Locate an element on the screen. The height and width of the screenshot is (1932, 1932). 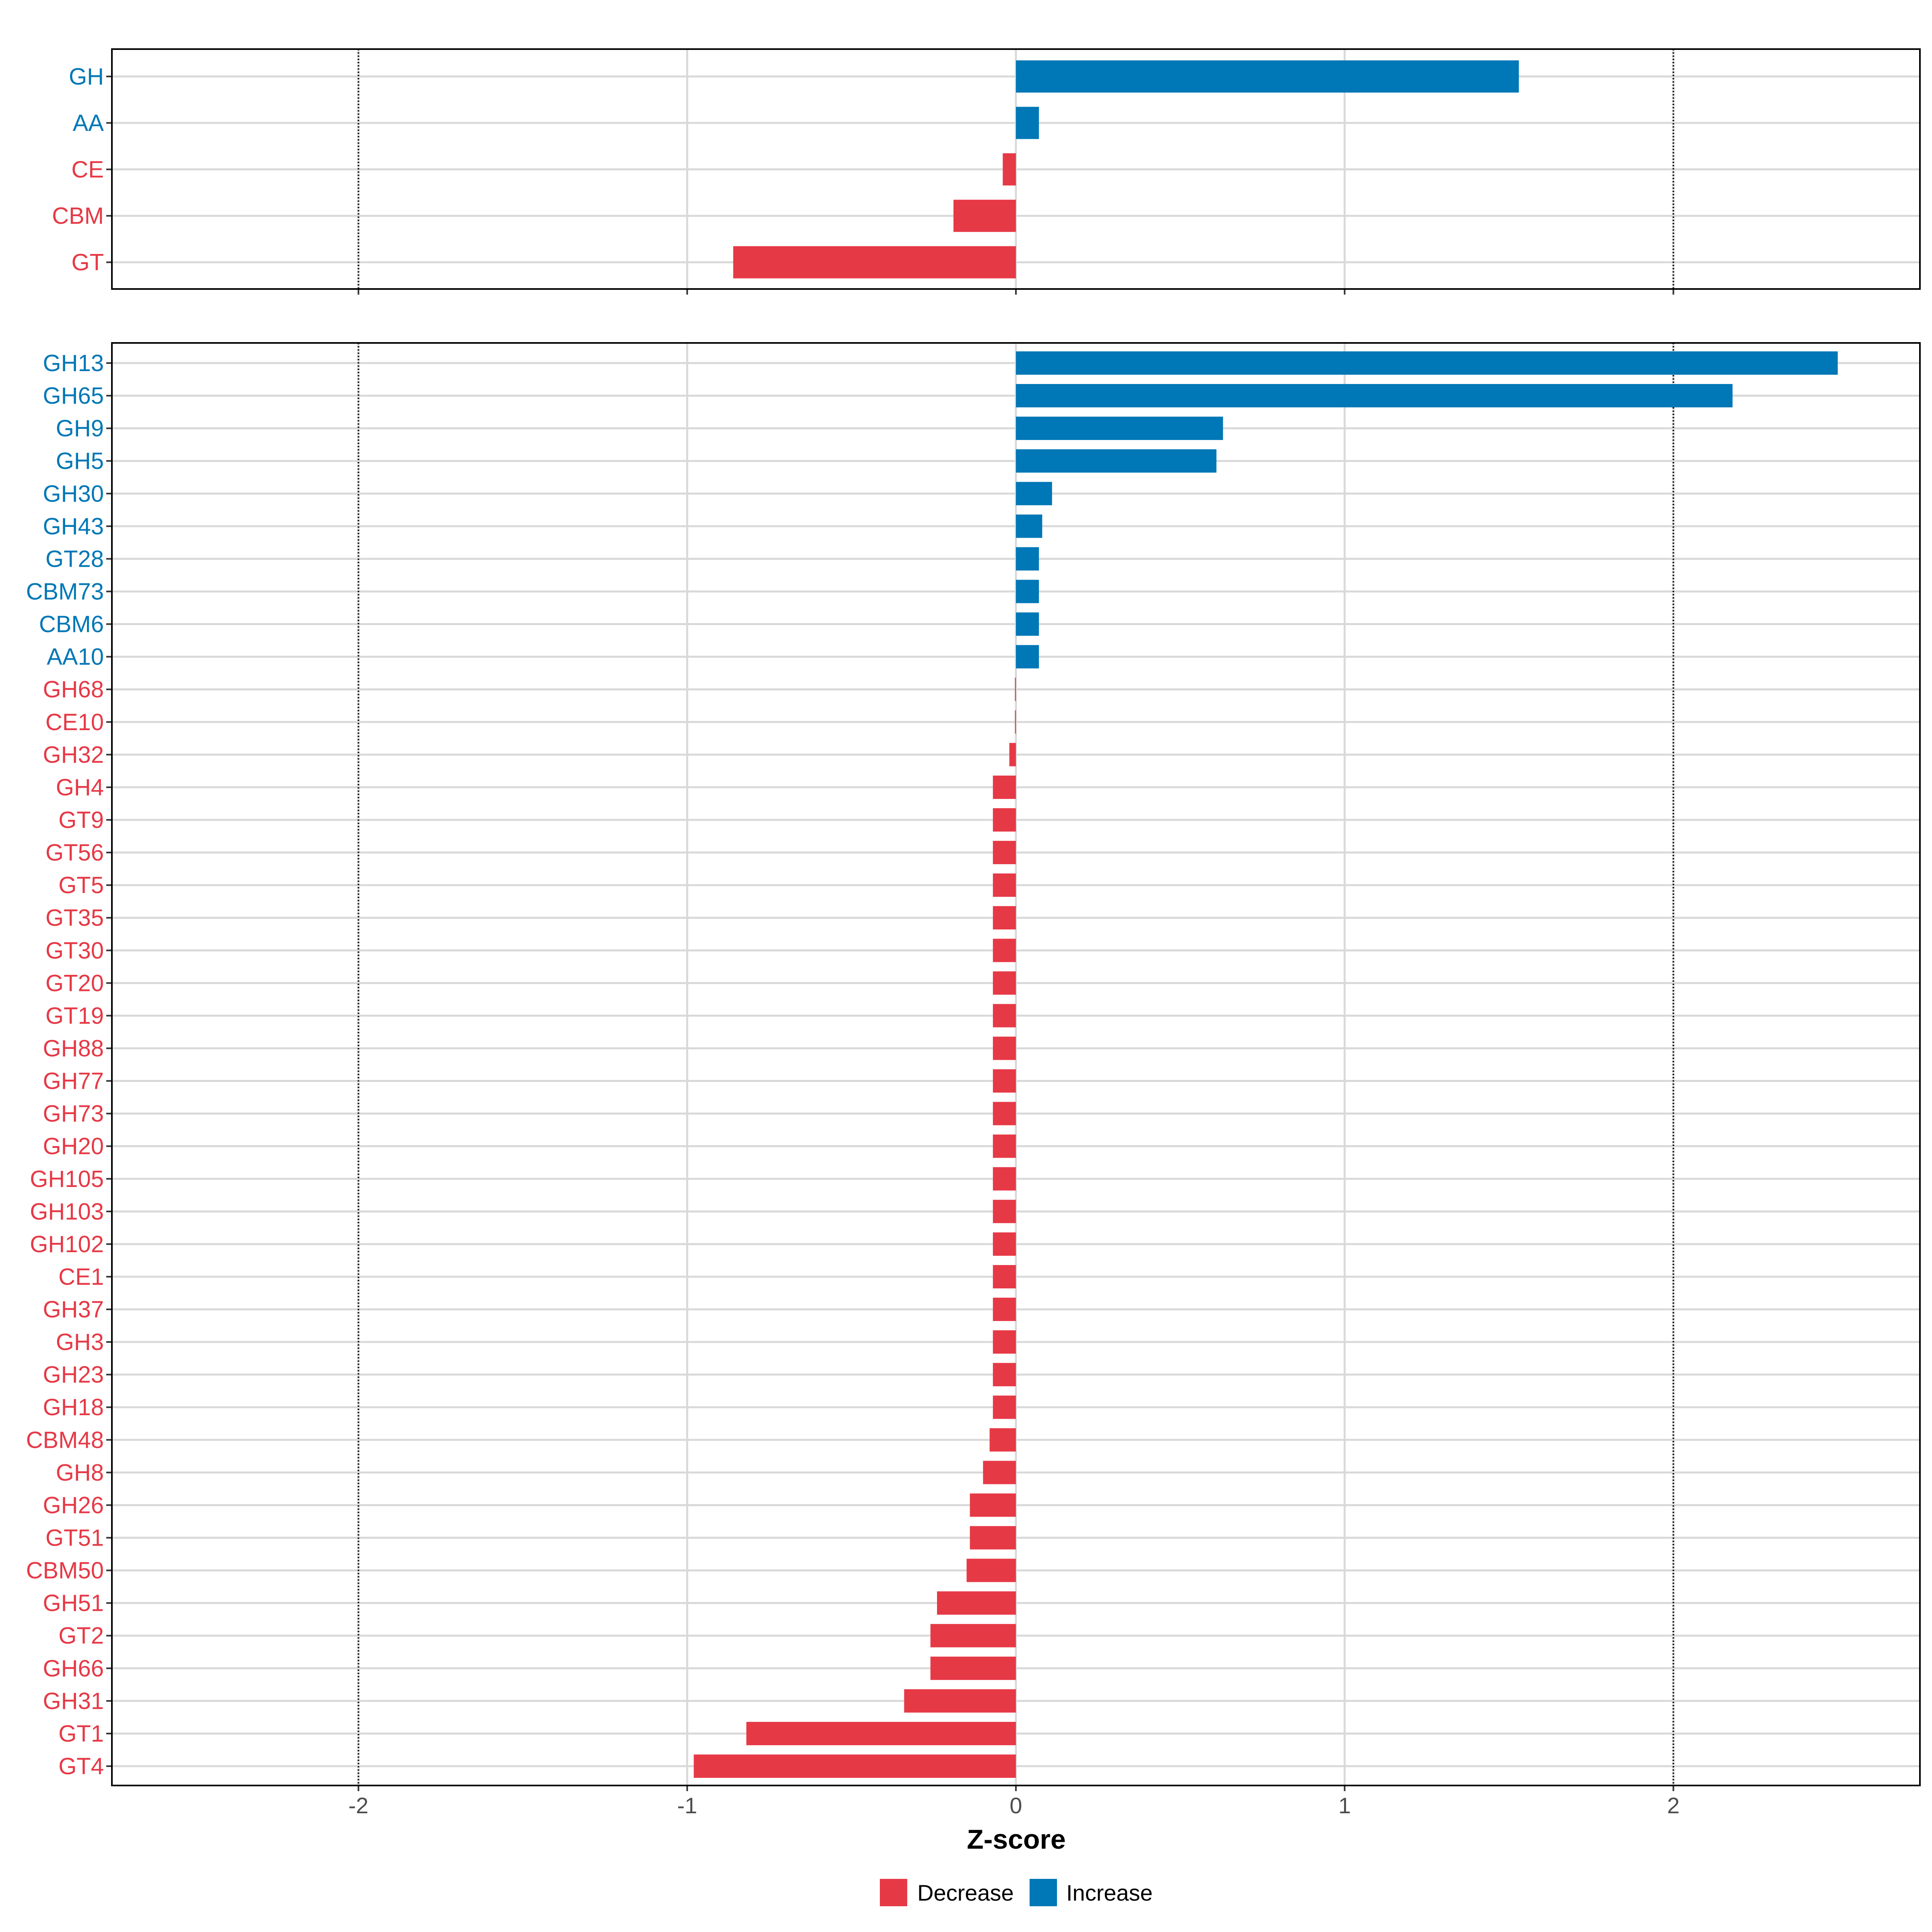
bar-aa10 is located at coordinates (1027, 657).